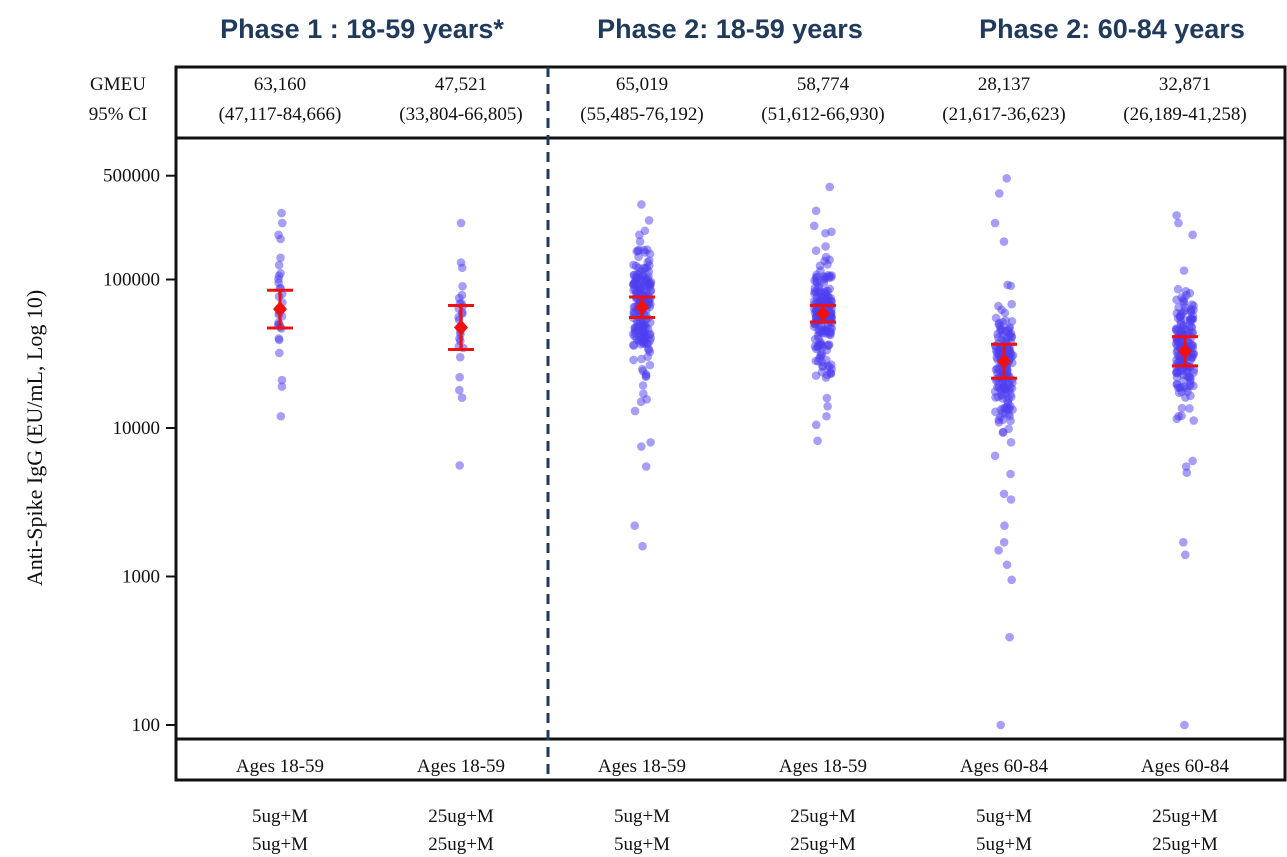 The width and height of the screenshot is (1287, 857). Describe the element at coordinates (280, 84) in the screenshot. I see `gmeu-value: 63,160` at that location.